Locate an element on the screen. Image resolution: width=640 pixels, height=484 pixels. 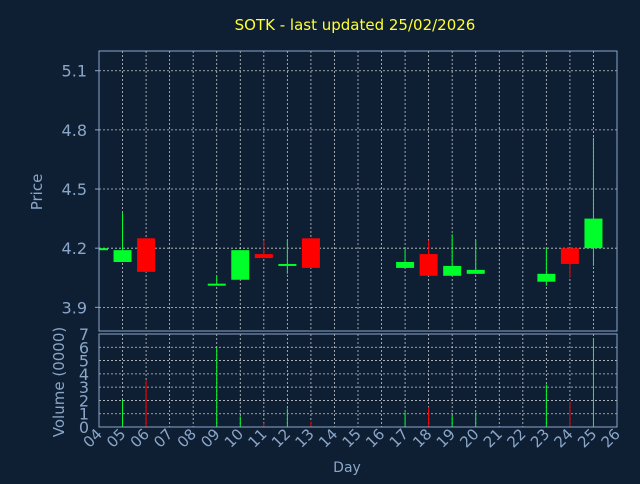
price-tick-label: 3.9 is located at coordinates (74, 307).